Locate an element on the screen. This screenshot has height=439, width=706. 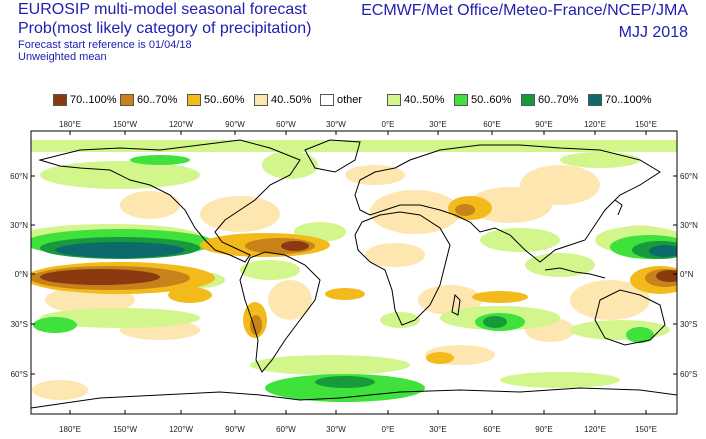
legend-item-dry-70-100: 70..100% is located at coordinates (84, 100).